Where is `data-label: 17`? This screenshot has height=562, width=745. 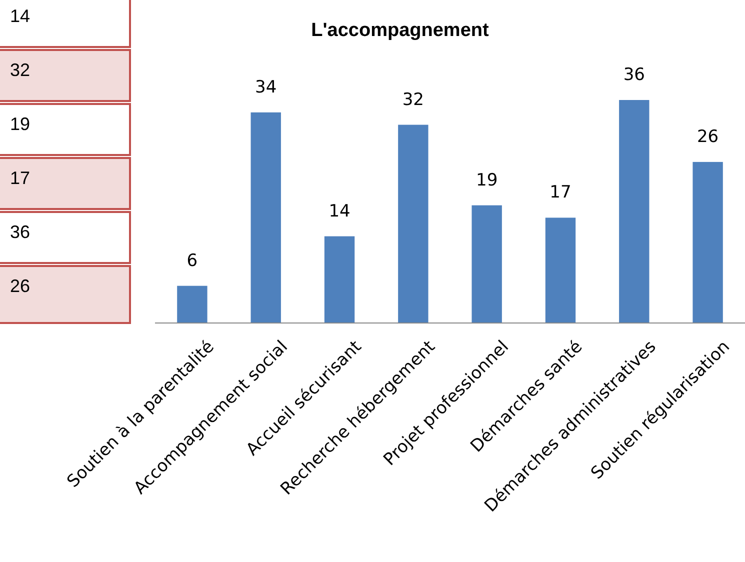
data-label: 17 is located at coordinates (561, 192).